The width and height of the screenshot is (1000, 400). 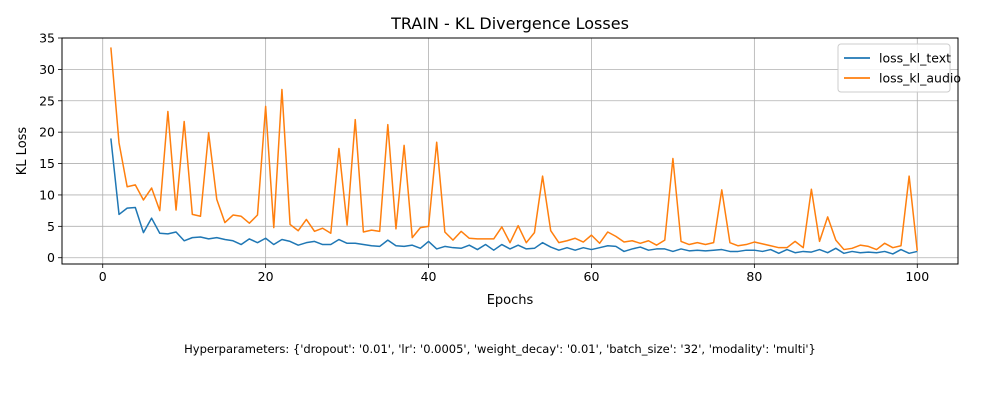 What do you see at coordinates (47, 100) in the screenshot?
I see `y-tick-label: 25` at bounding box center [47, 100].